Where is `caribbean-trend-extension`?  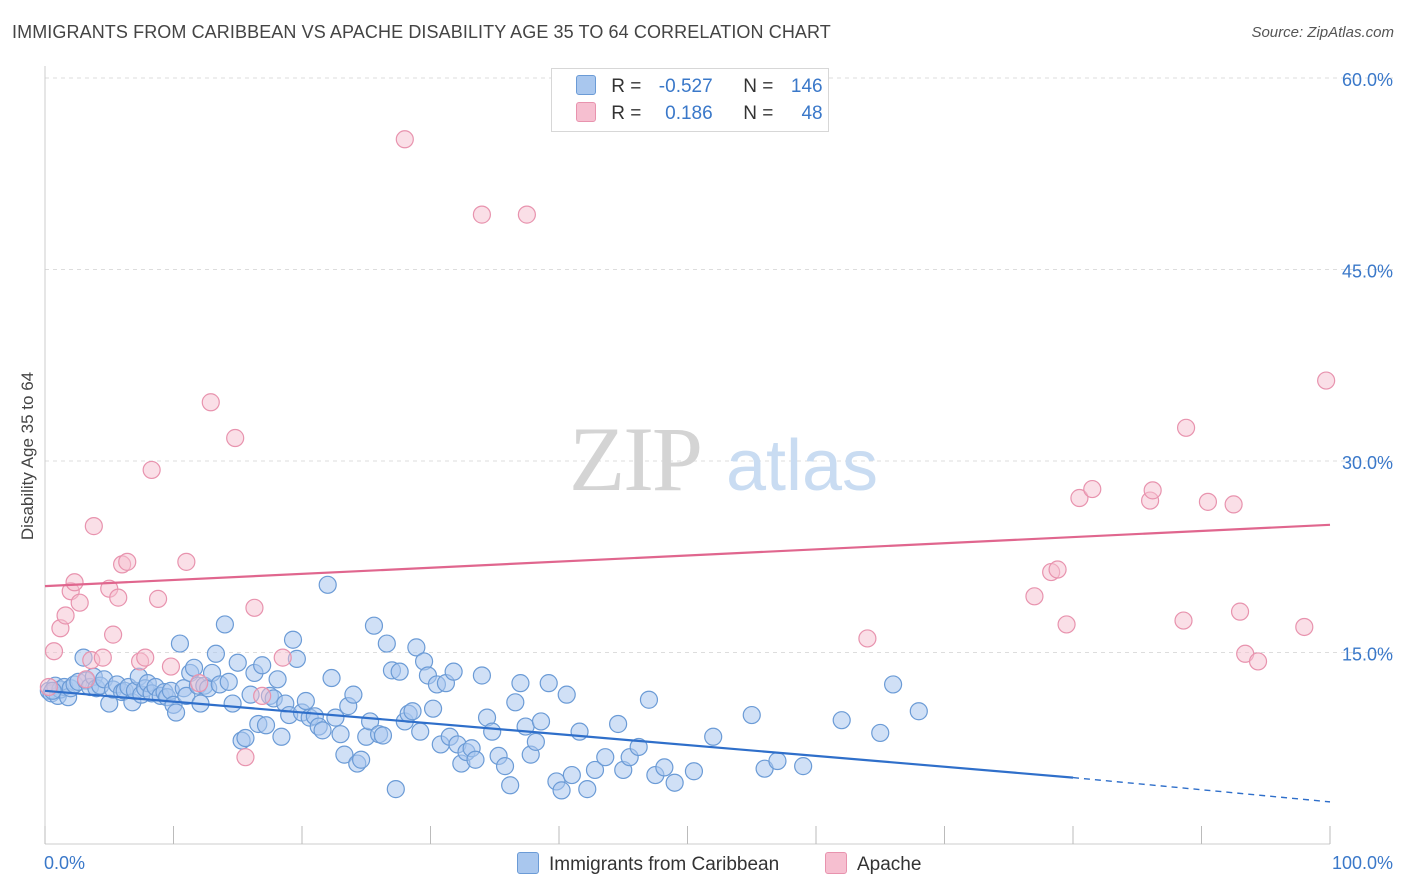 caribbean-trend-extension is located at coordinates (1201, 789).